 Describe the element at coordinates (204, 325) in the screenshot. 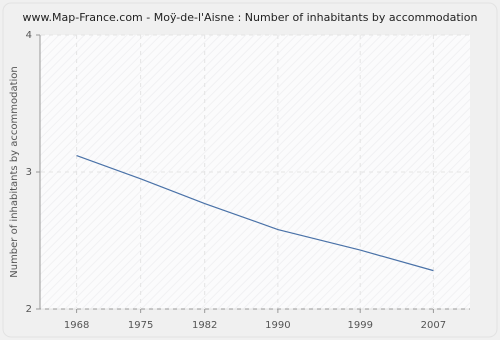

I see `x-tick-label: 1982` at that location.